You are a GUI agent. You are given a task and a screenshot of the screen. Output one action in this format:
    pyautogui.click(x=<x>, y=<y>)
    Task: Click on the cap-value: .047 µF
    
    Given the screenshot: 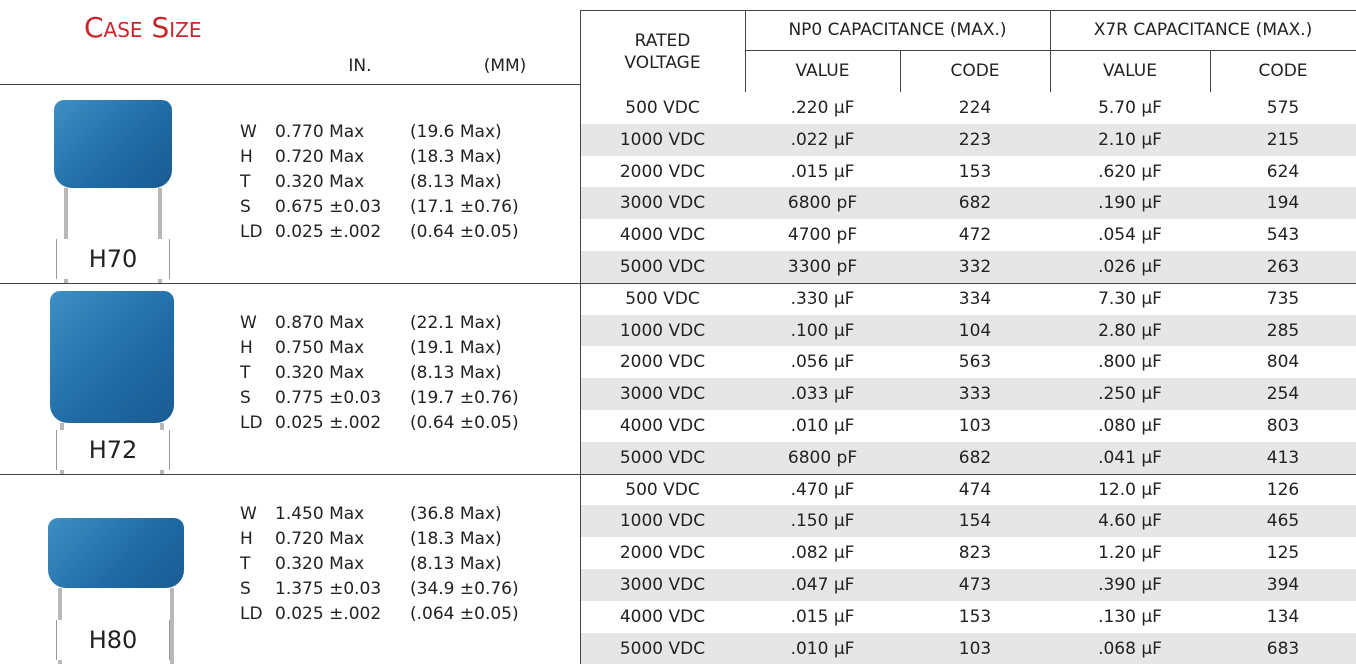 What is the action you would take?
    pyautogui.click(x=822, y=585)
    